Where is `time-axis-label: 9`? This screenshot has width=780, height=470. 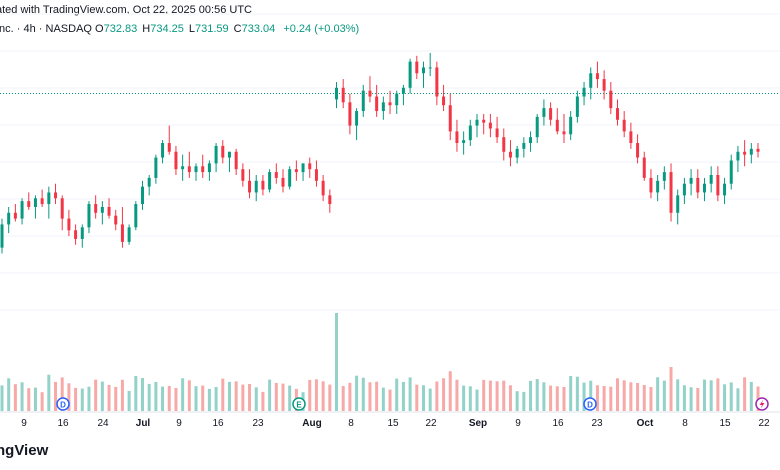 time-axis-label: 9 is located at coordinates (24, 423).